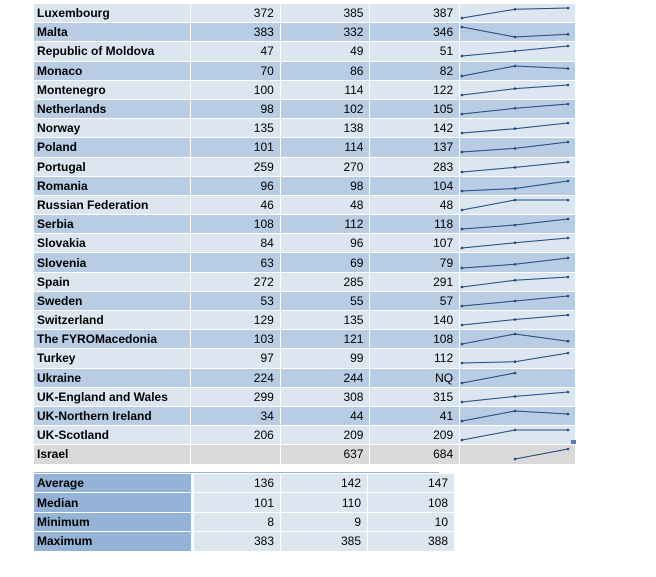 The width and height of the screenshot is (656, 577). Describe the element at coordinates (114, 522) in the screenshot. I see `stat-label-cell: Minimum` at that location.